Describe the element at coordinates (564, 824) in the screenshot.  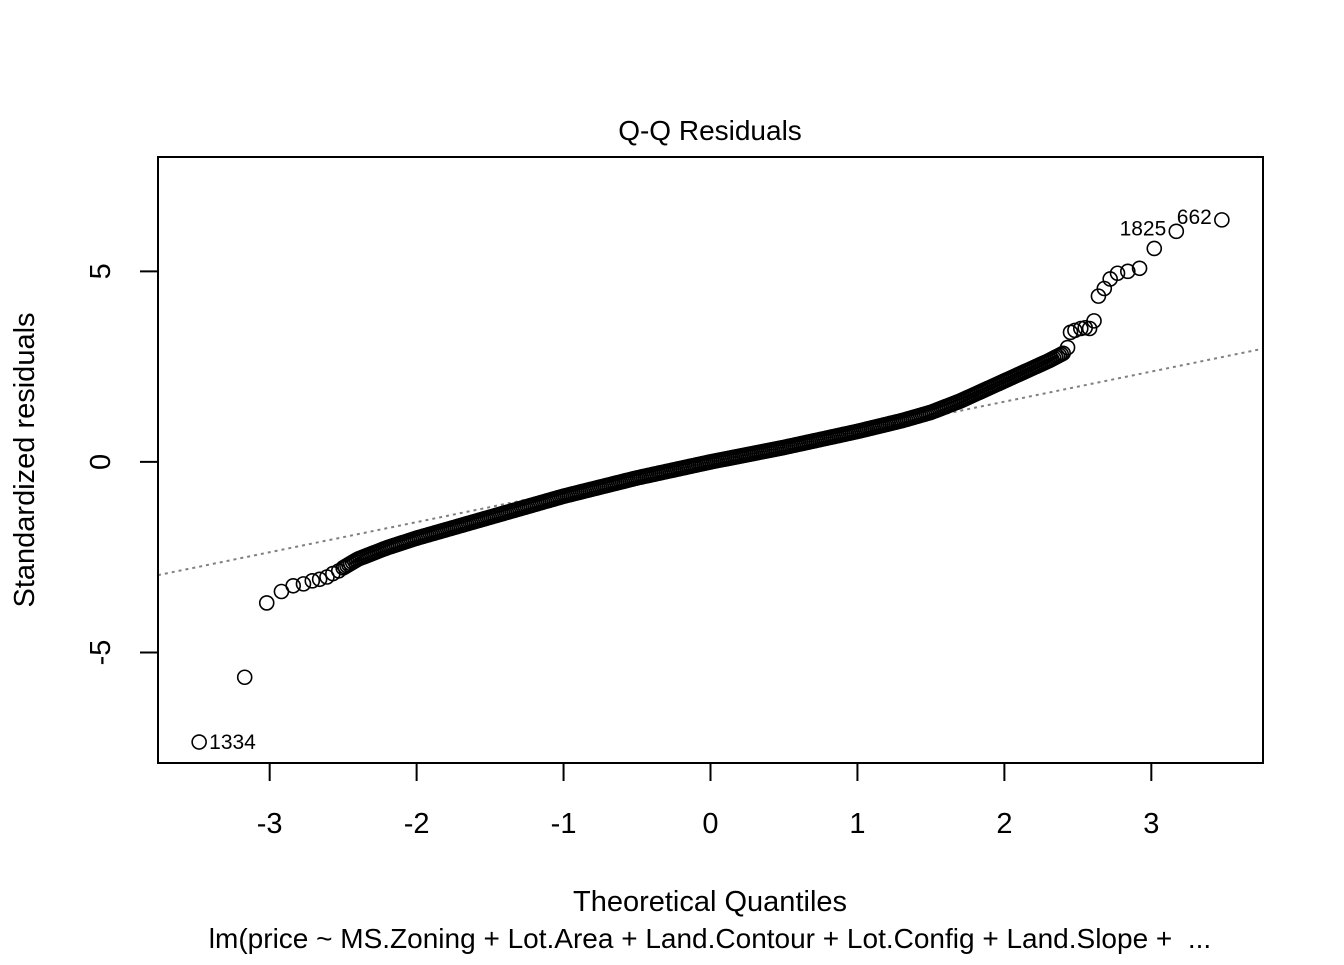
I see `x-tick-label: -1` at that location.